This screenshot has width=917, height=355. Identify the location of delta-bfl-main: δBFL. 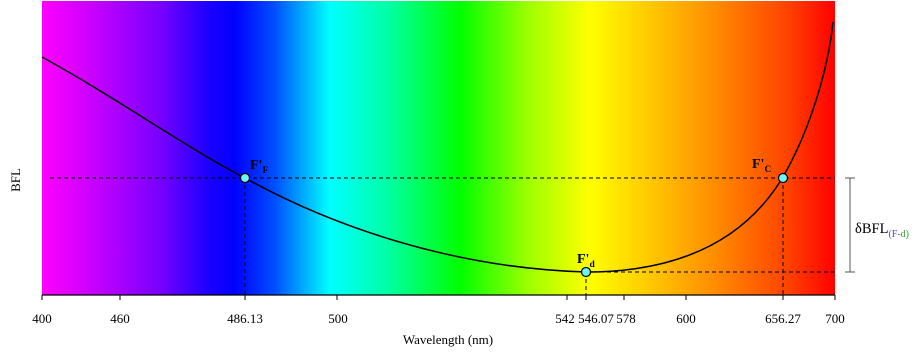
(871, 229).